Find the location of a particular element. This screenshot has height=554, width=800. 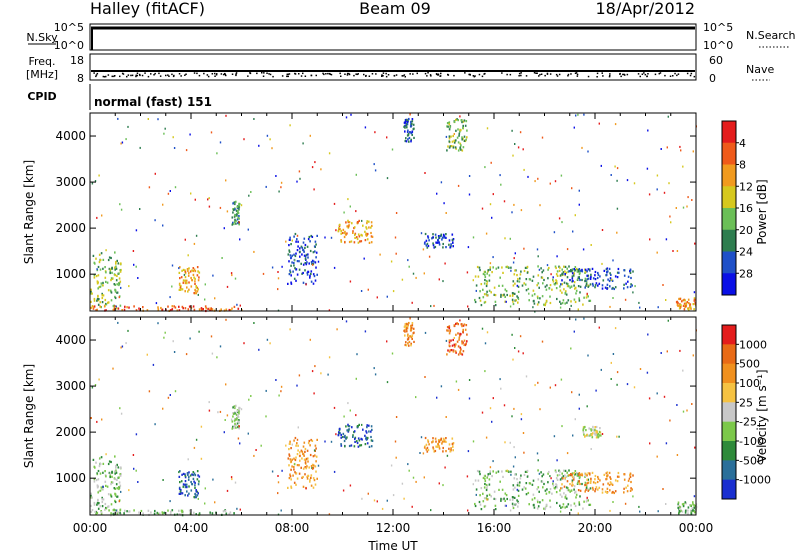

freq-panel is located at coordinates (393, 67).